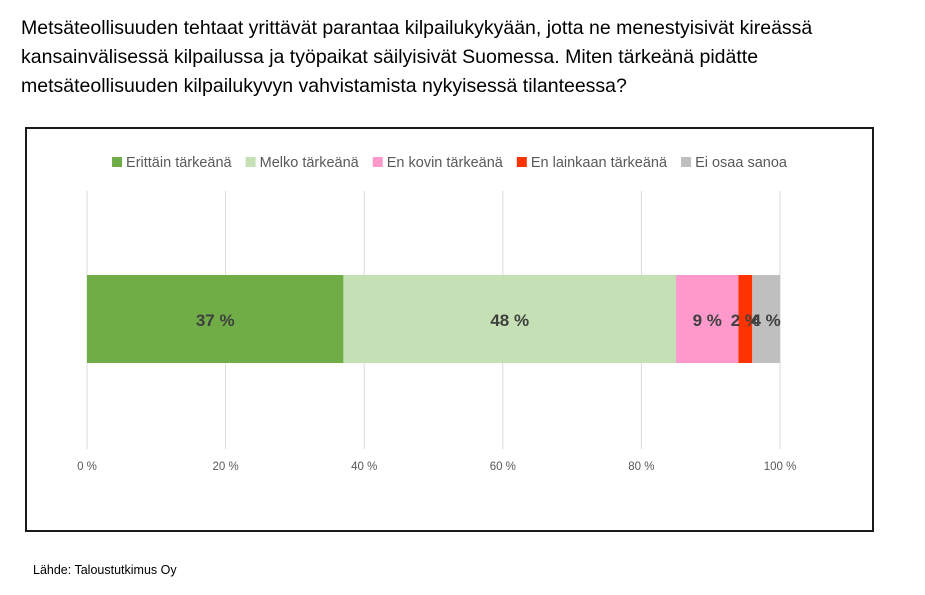 Image resolution: width=925 pixels, height=595 pixels. I want to click on legend-label: Ei osaa sanoa, so click(741, 163).